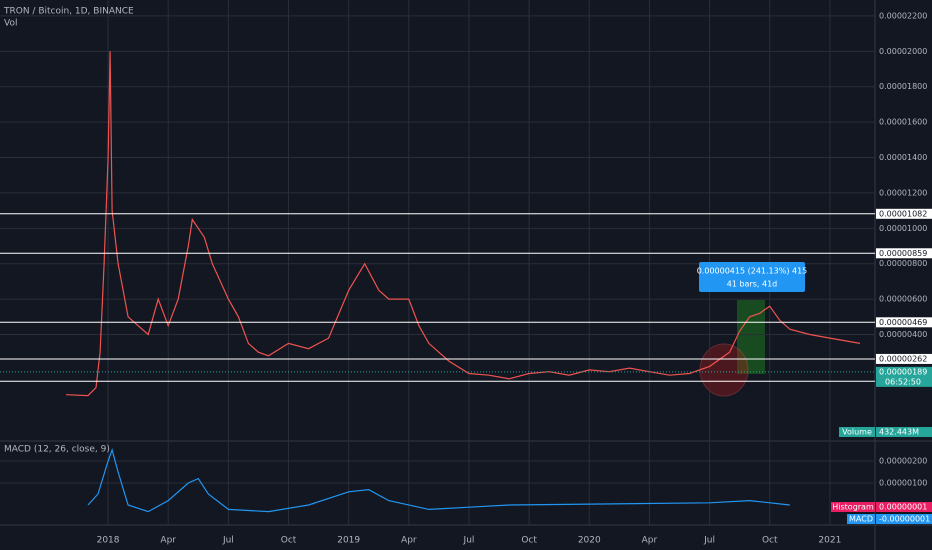 The image size is (932, 550). I want to click on macd-line, so click(438, 480).